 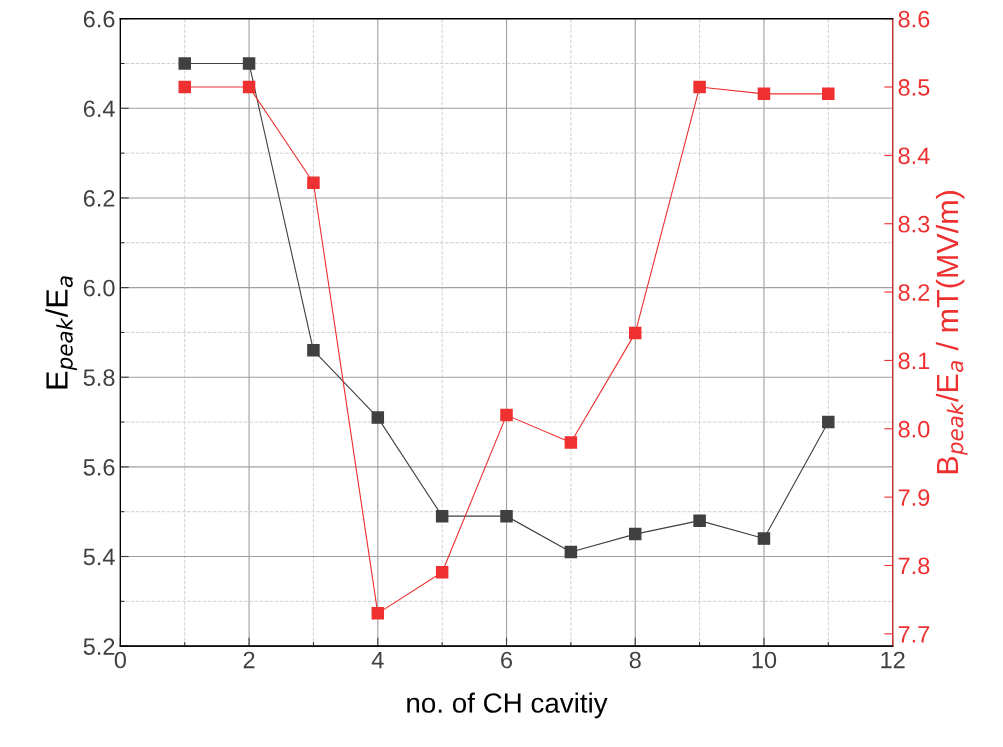 I want to click on y2-tick-label: 7.8, so click(x=914, y=566).